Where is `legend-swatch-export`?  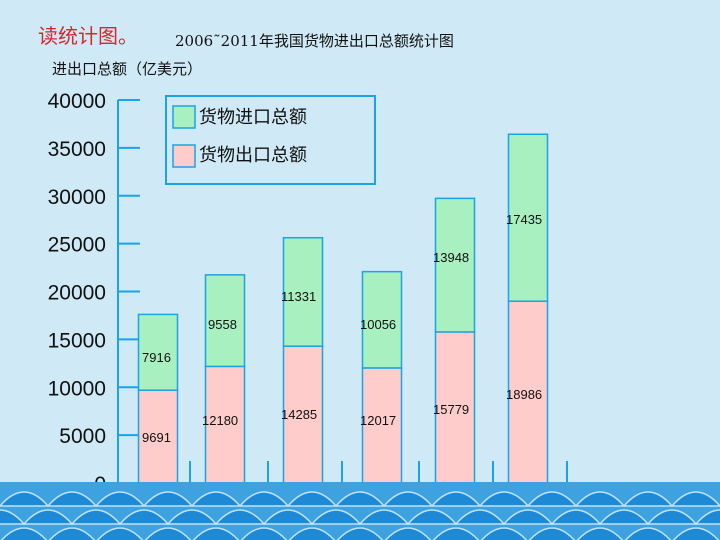 legend-swatch-export is located at coordinates (184, 156).